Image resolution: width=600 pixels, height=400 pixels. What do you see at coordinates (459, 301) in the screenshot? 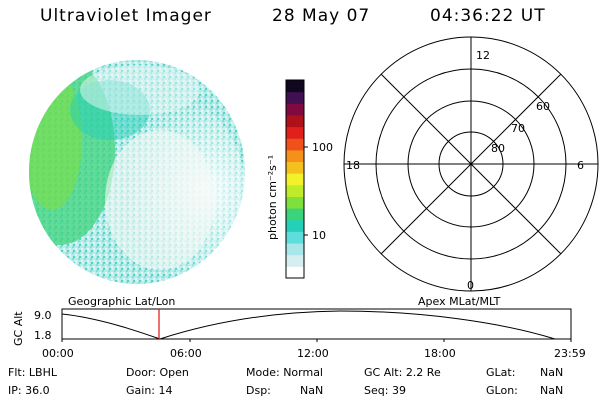
I see `timeline-right-caption: Apex MLat/MLT` at bounding box center [459, 301].